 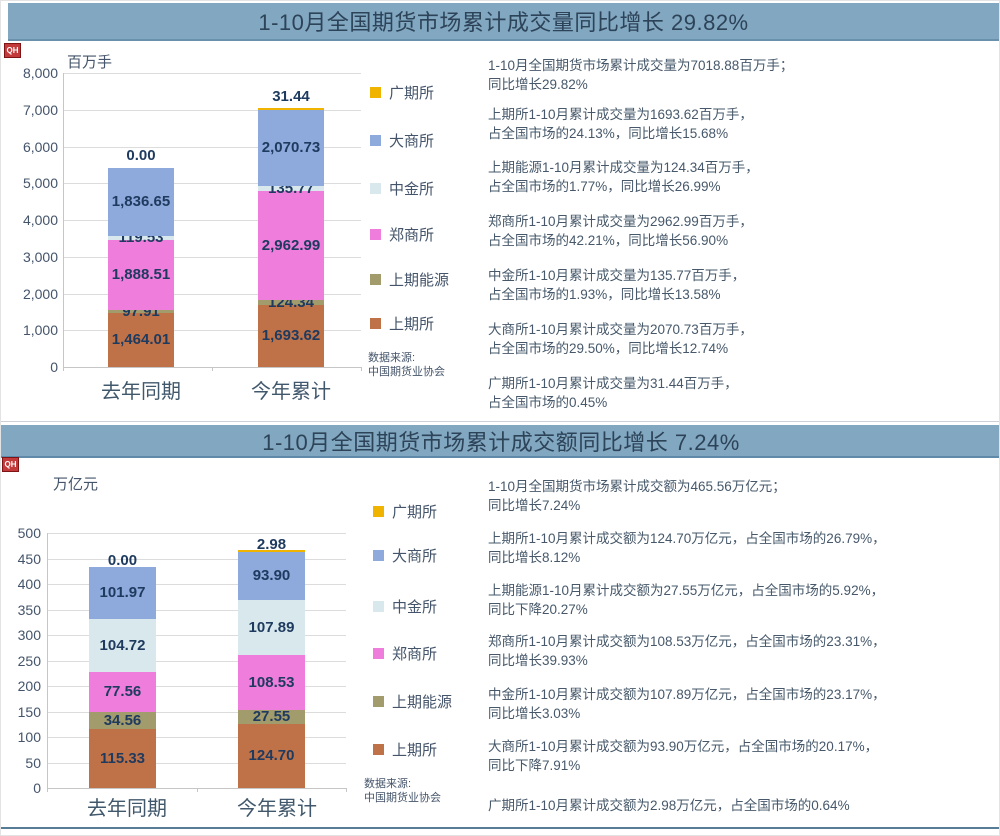 I want to click on y-axis-tick-label: 0, so click(x=54, y=367).